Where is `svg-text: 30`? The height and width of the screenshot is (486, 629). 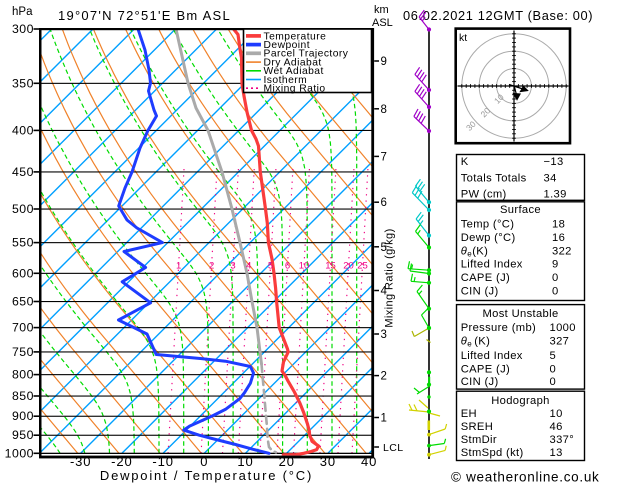
svg-text: 30 is located at coordinates (328, 461).